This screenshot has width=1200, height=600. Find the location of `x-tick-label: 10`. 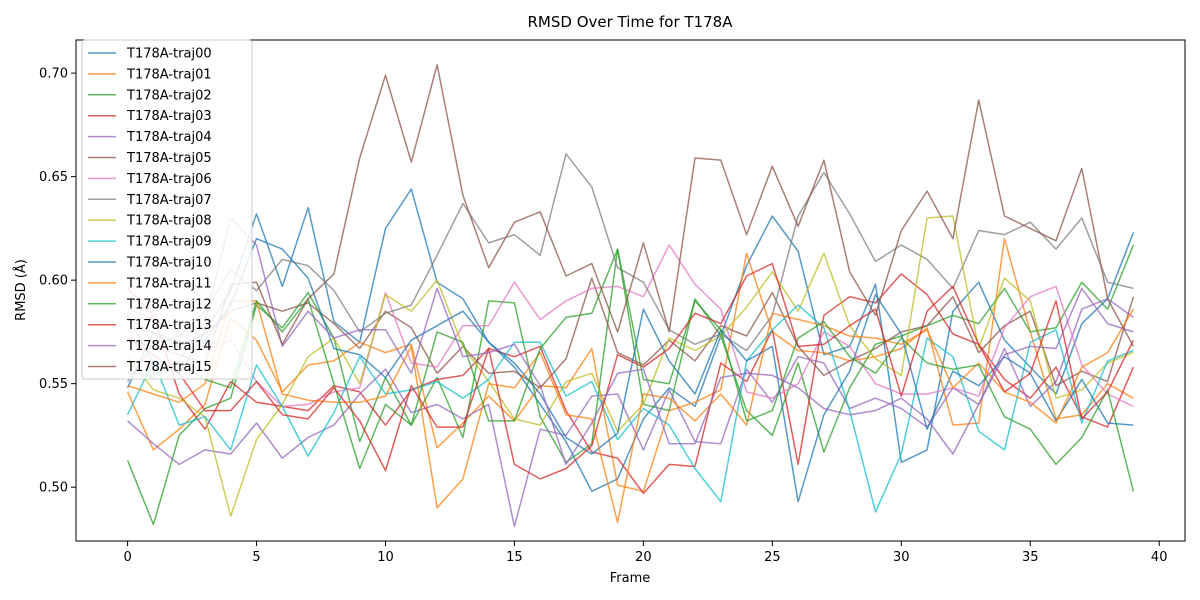

x-tick-label: 10 is located at coordinates (385, 557).